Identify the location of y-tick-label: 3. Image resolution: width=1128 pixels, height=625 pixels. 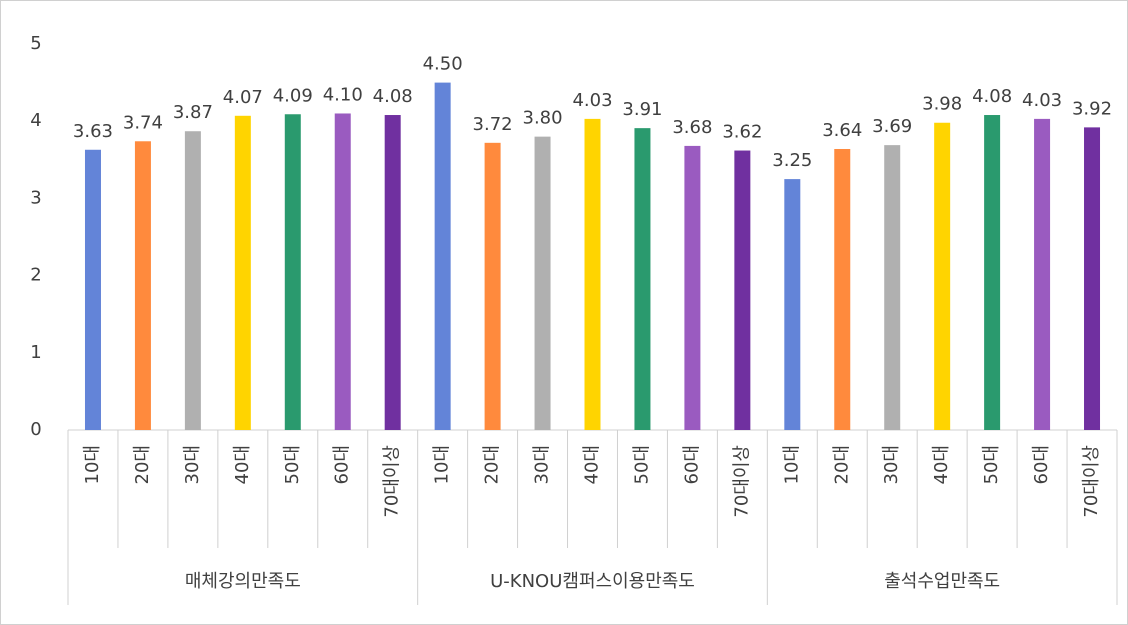
(35, 197).